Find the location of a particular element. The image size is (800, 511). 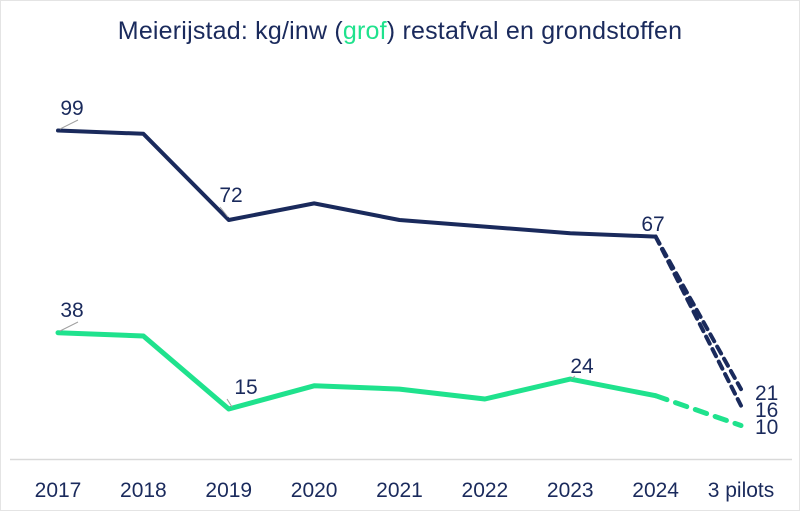

data-label-15: 15 is located at coordinates (245, 387).